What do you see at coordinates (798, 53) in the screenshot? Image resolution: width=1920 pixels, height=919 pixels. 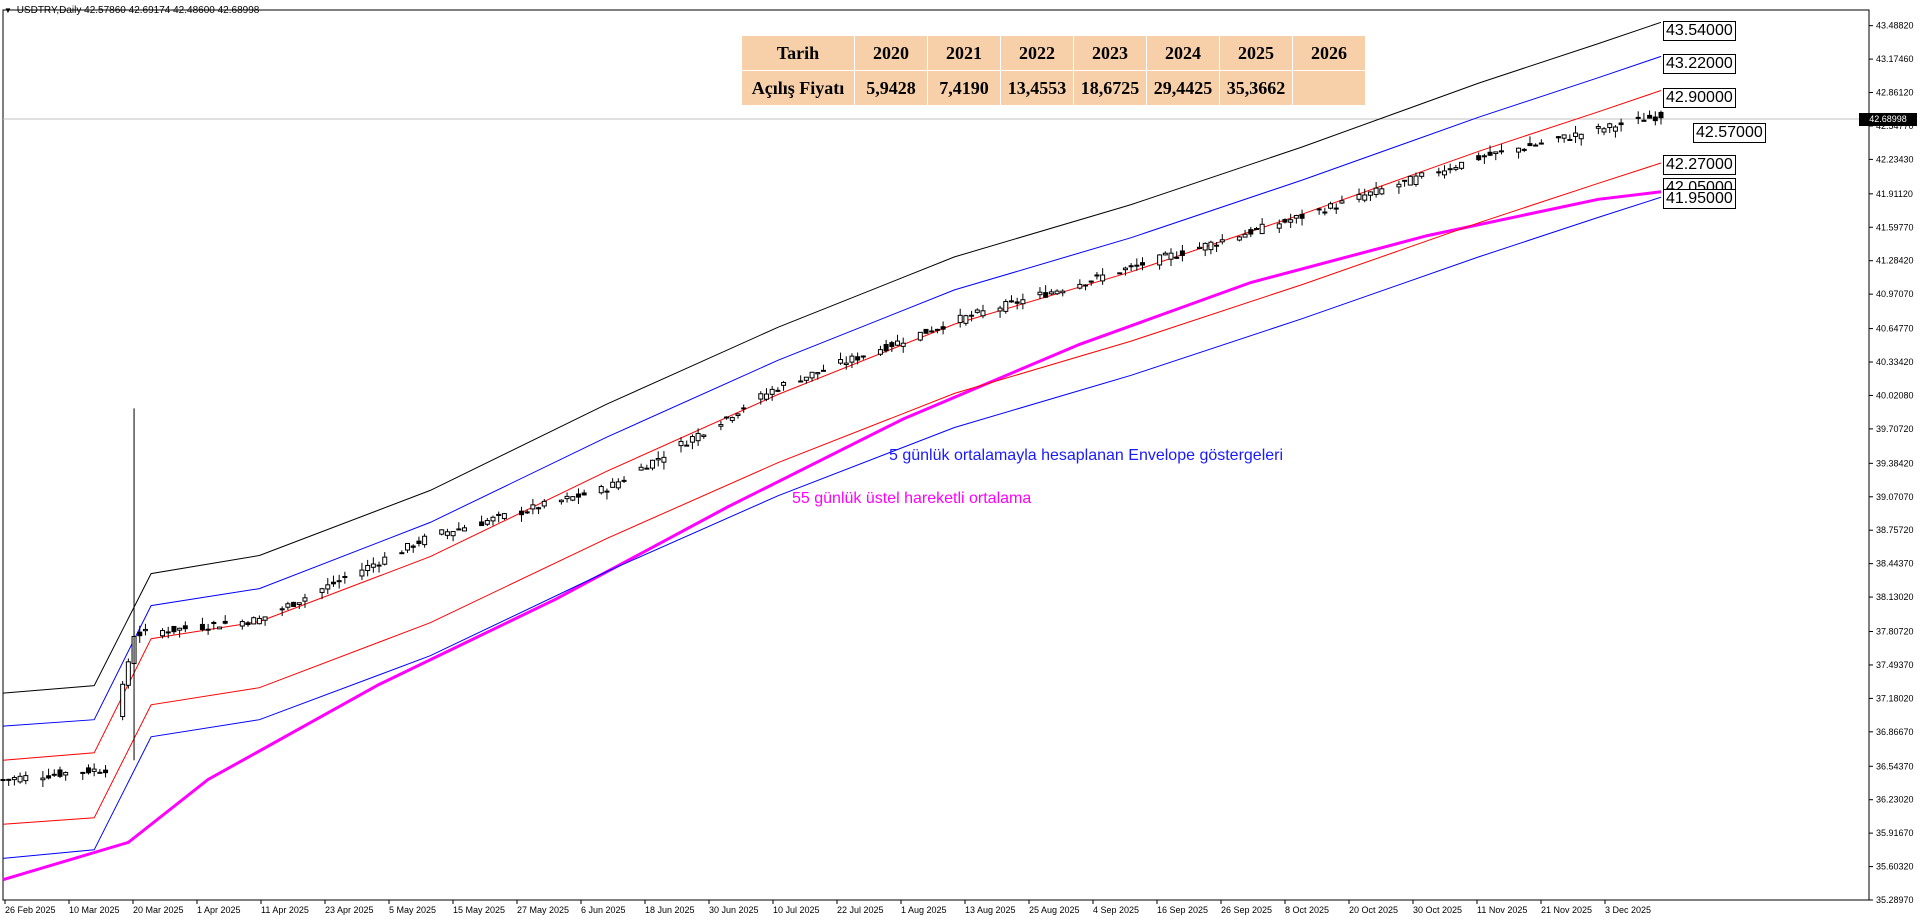 I see `table-header-label: Tarih` at bounding box center [798, 53].